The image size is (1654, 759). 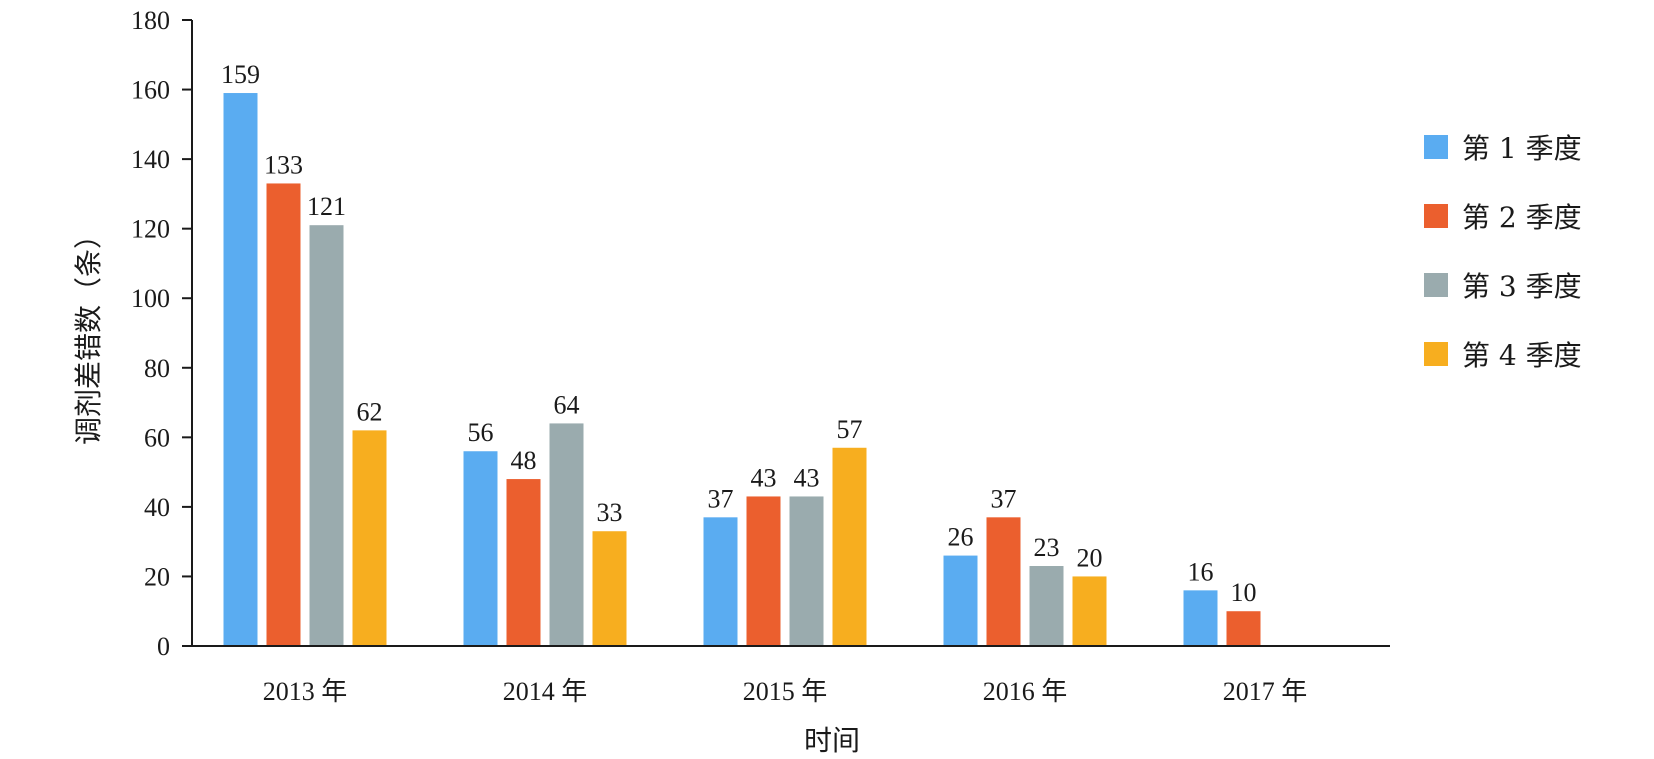 I want to click on data-label: 121, so click(x=326, y=206).